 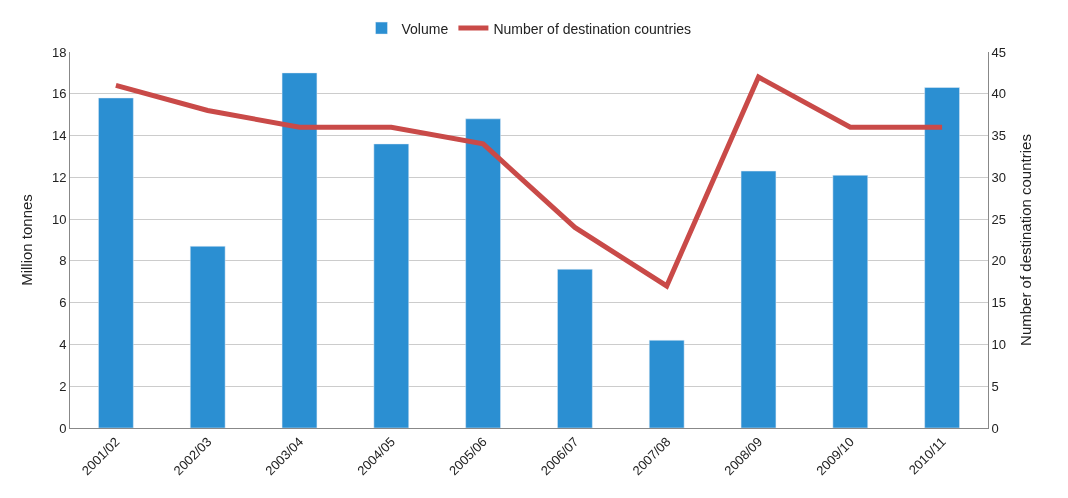 I want to click on y-tick-label: 8, so click(x=63, y=261).